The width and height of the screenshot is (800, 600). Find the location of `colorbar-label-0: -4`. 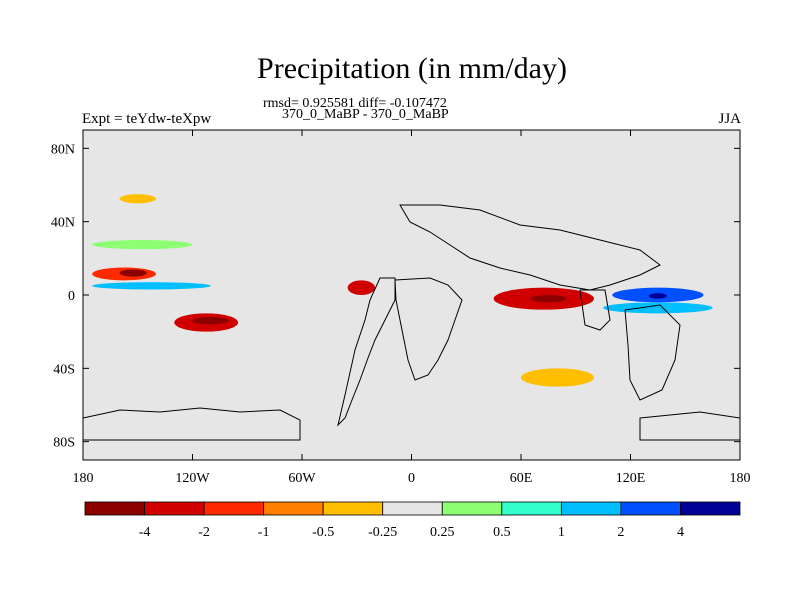

colorbar-label-0: -4 is located at coordinates (145, 532).